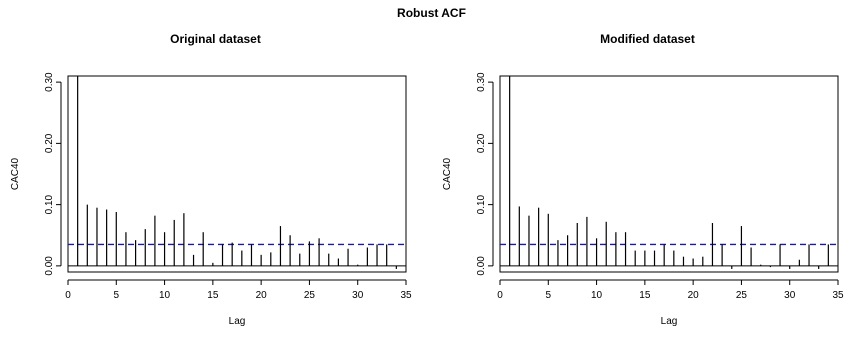  What do you see at coordinates (215, 39) in the screenshot?
I see `panel-title: Original dataset` at bounding box center [215, 39].